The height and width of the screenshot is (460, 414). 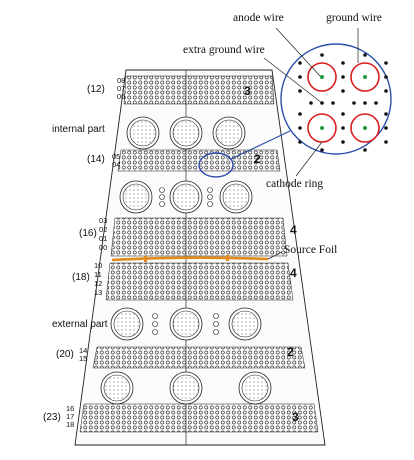 What do you see at coordinates (216, 165) in the screenshot?
I see `magnifier-source` at bounding box center [216, 165].